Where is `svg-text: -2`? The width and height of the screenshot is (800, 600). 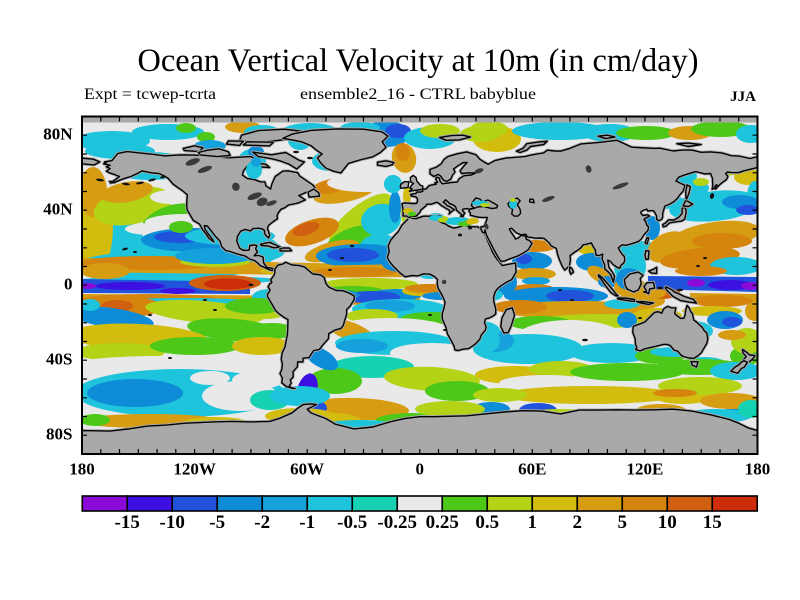
svg-text: -2 is located at coordinates (262, 522).